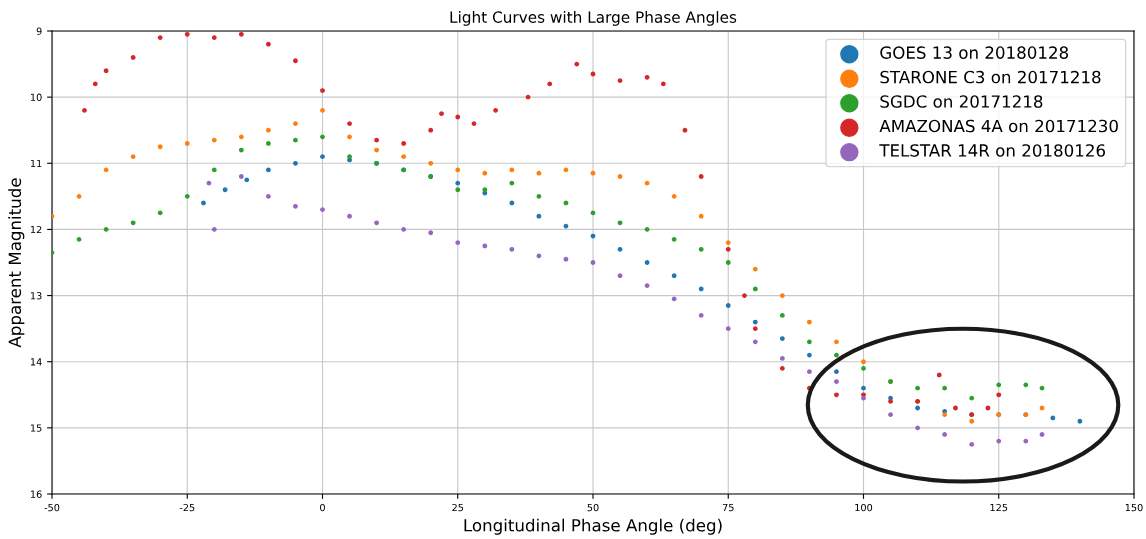 The width and height of the screenshot is (1146, 539). I want to click on y-tick-label: 16, so click(36, 494).